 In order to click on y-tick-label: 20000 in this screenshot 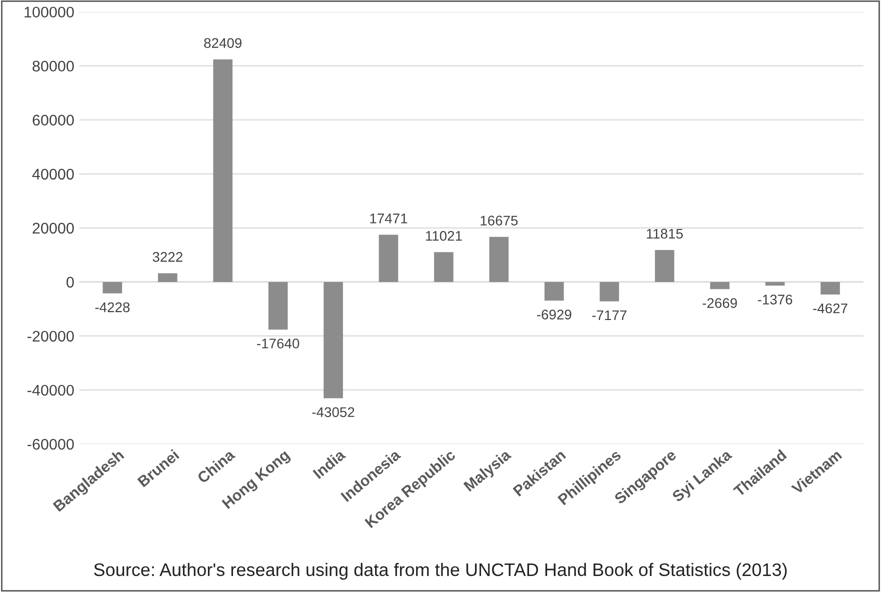, I will do `click(53, 228)`.